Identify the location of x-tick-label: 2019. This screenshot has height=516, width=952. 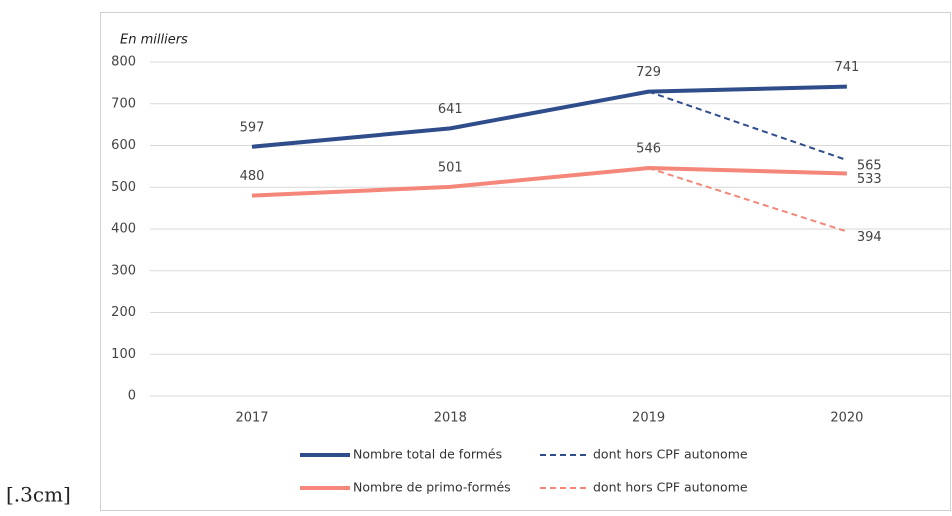
(648, 418).